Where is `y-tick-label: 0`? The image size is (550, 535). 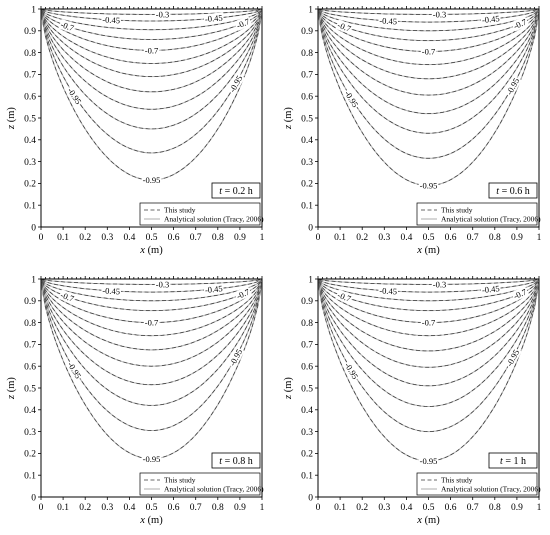
y-tick-label: 0 is located at coordinates (310, 228).